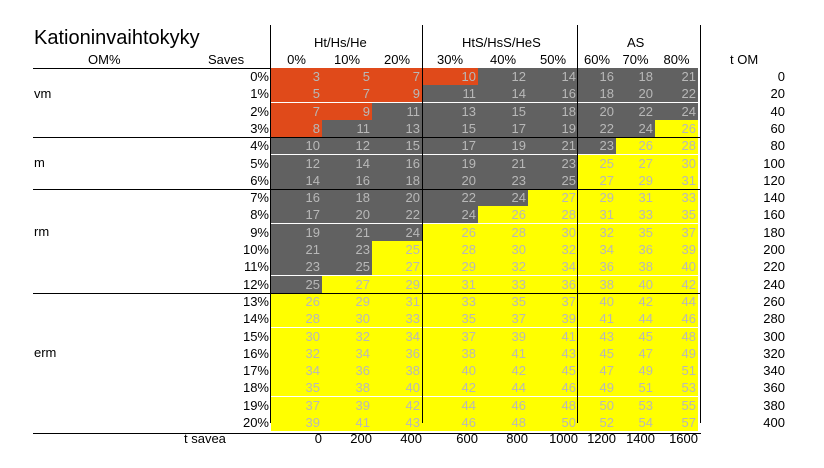 This screenshot has width=824, height=468. Describe the element at coordinates (397, 388) in the screenshot. I see `grid-cell: 40` at that location.